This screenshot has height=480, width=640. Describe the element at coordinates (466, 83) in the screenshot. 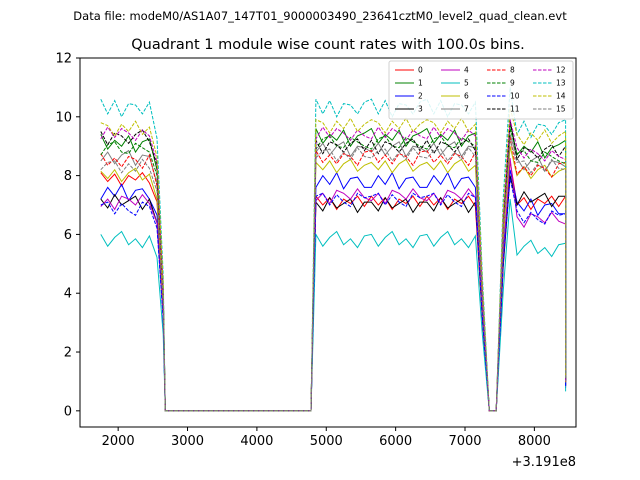

I see `legend-label-5: 5` at that location.